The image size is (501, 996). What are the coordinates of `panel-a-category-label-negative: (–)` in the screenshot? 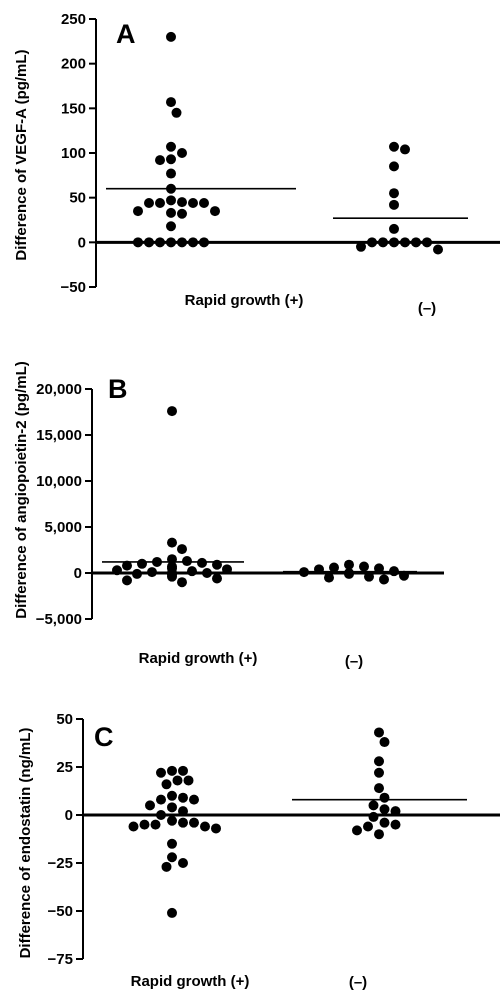 It's located at (427, 308).